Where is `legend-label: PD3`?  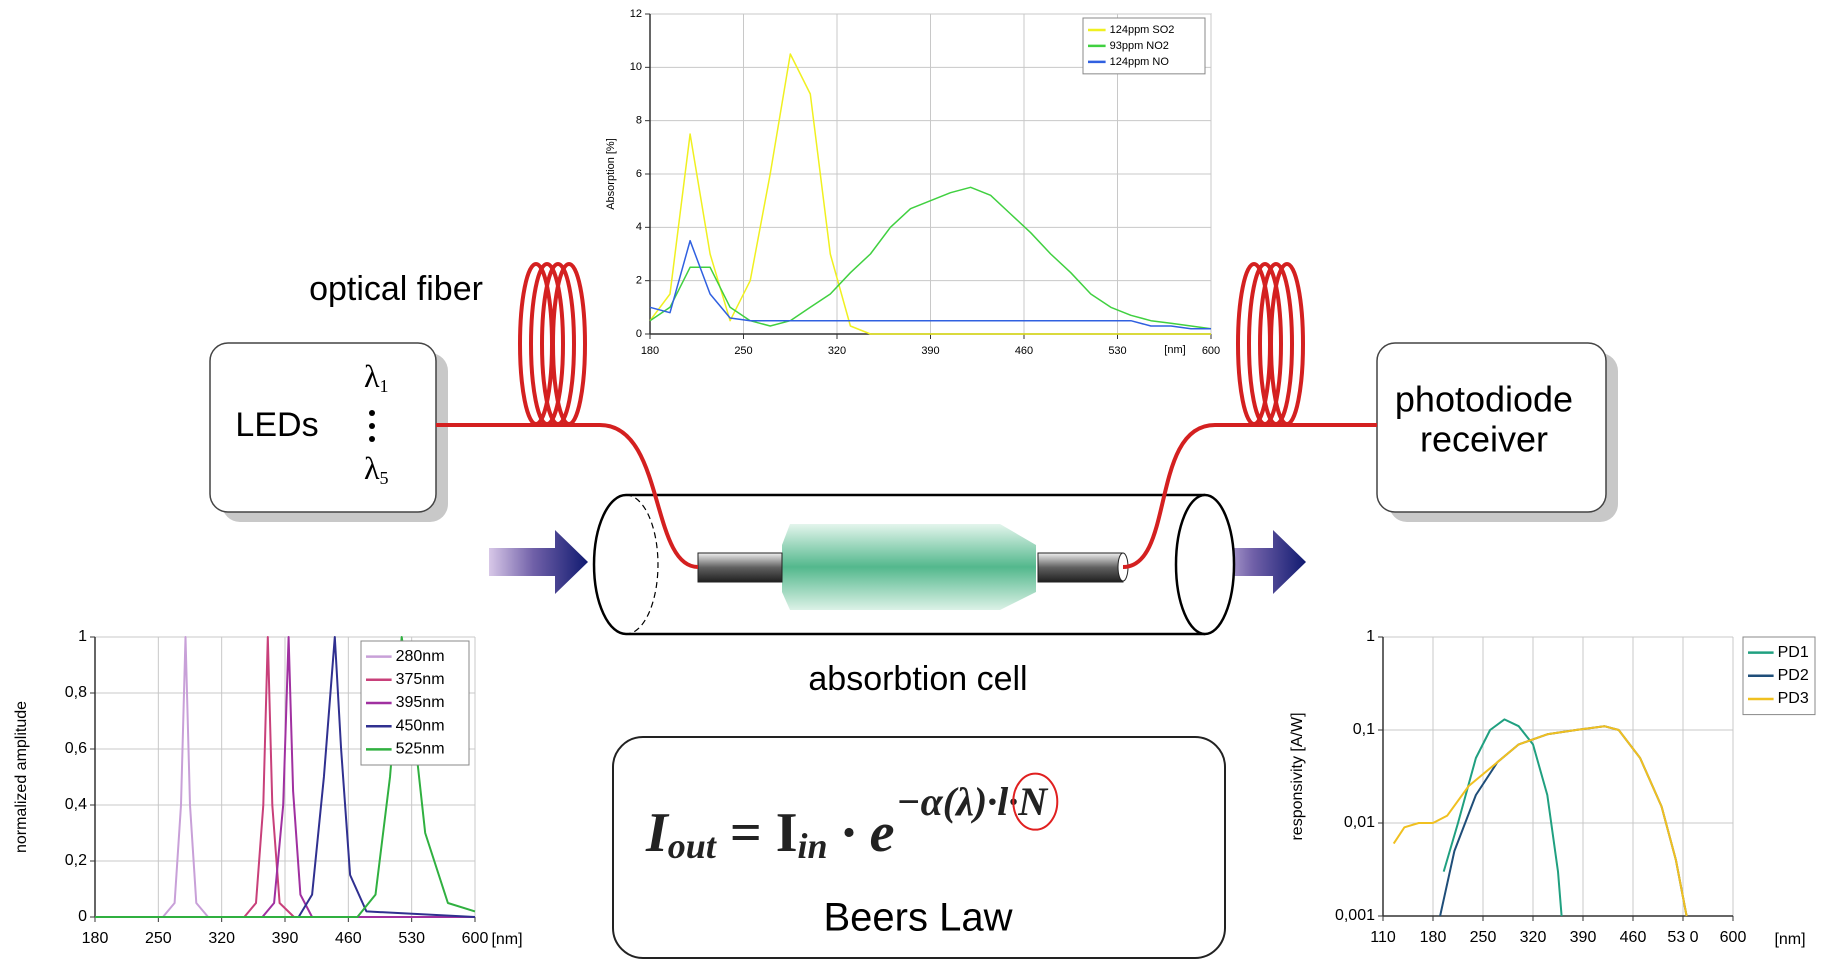 legend-label: PD3 is located at coordinates (1793, 698).